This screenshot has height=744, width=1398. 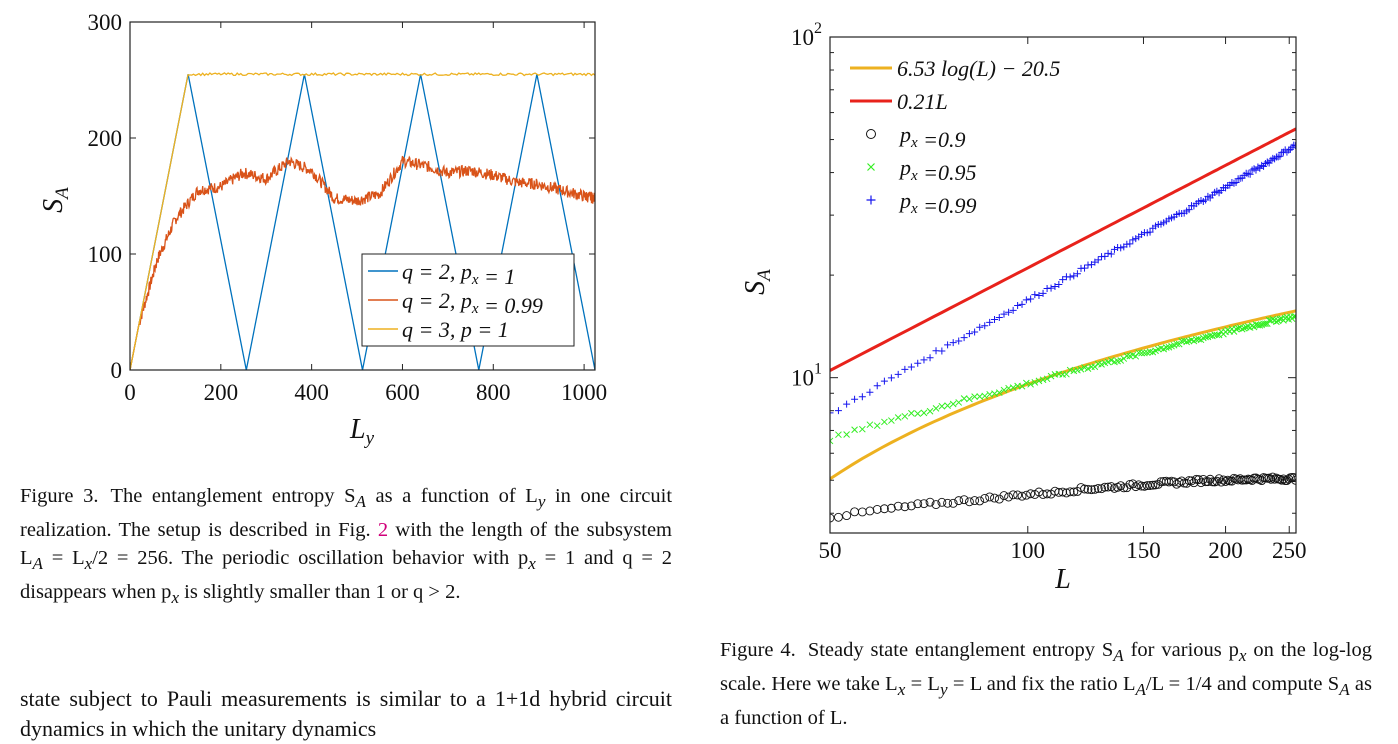 What do you see at coordinates (758, 650) in the screenshot?
I see `figure-4-label: Figure 4.` at bounding box center [758, 650].